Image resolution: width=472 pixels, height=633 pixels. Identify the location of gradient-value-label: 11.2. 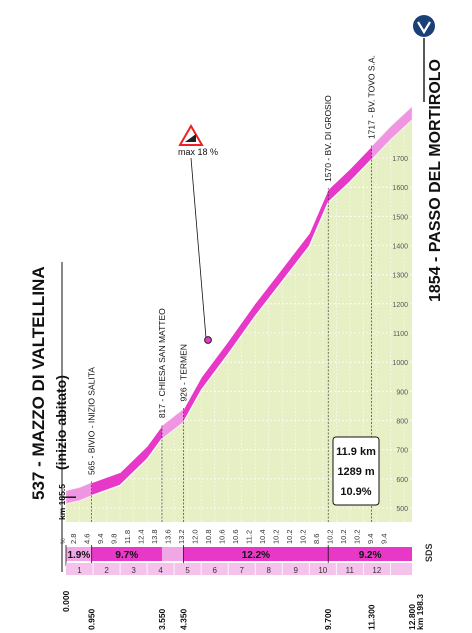
(248, 537).